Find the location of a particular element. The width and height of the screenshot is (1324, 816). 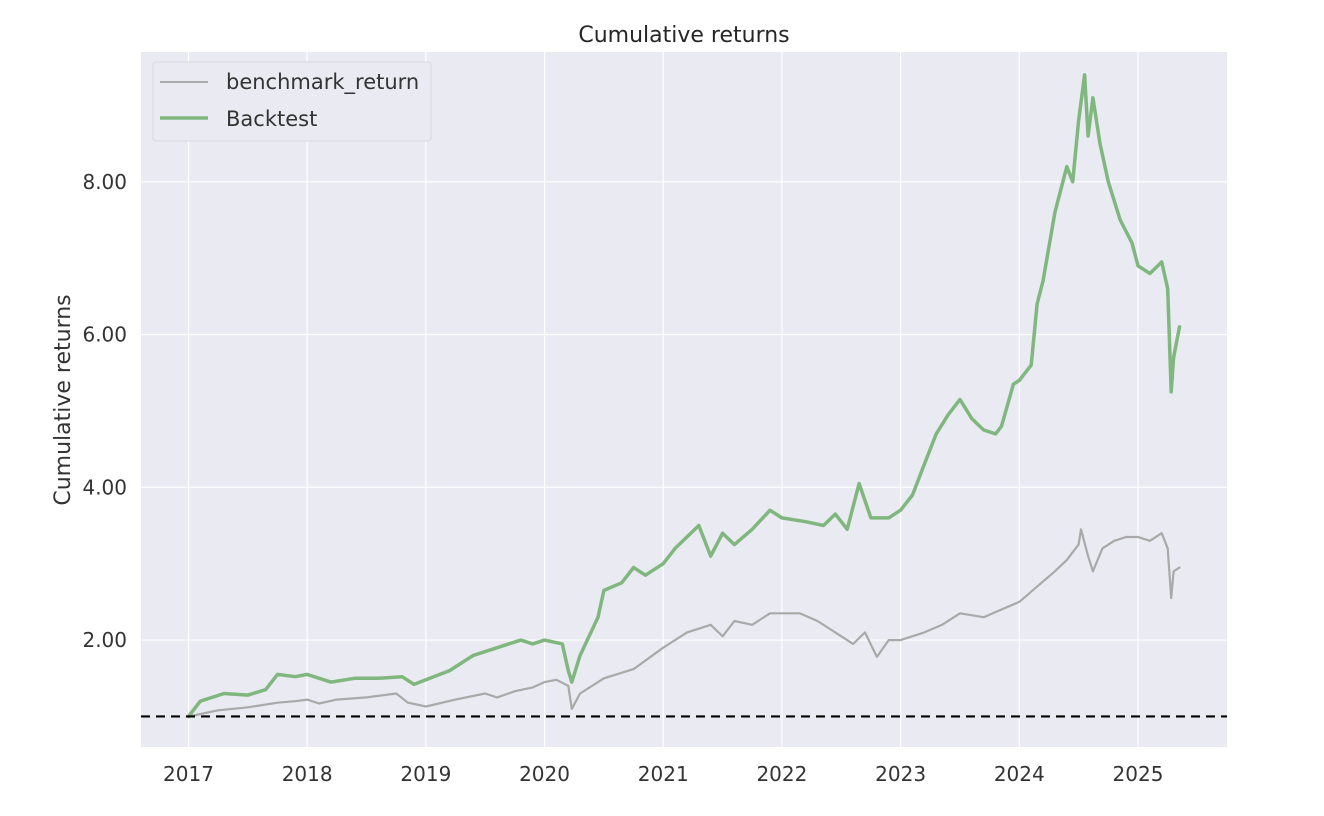

x-tick-label: 2017 is located at coordinates (188, 774).